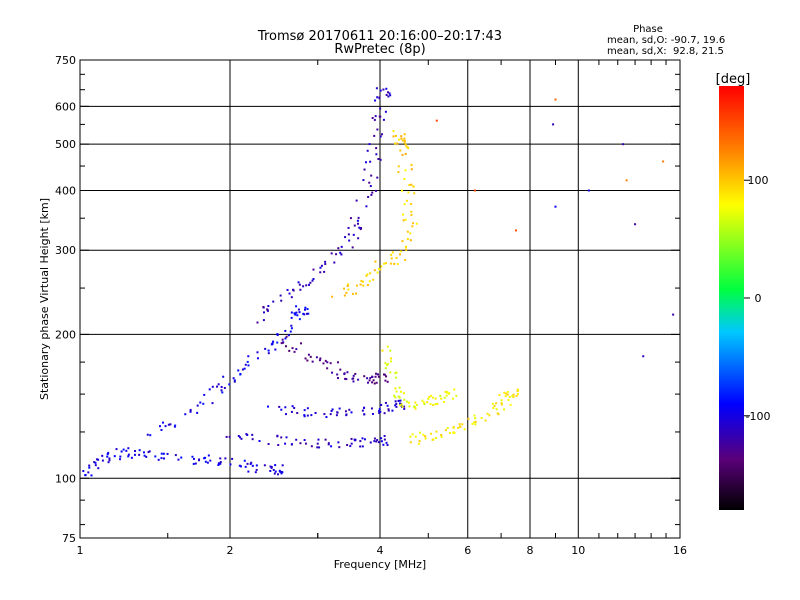 Image resolution: width=800 pixels, height=600 pixels. Describe the element at coordinates (743, 291) in the screenshot. I see `colorbar: [deg] 100 0 -100` at that location.